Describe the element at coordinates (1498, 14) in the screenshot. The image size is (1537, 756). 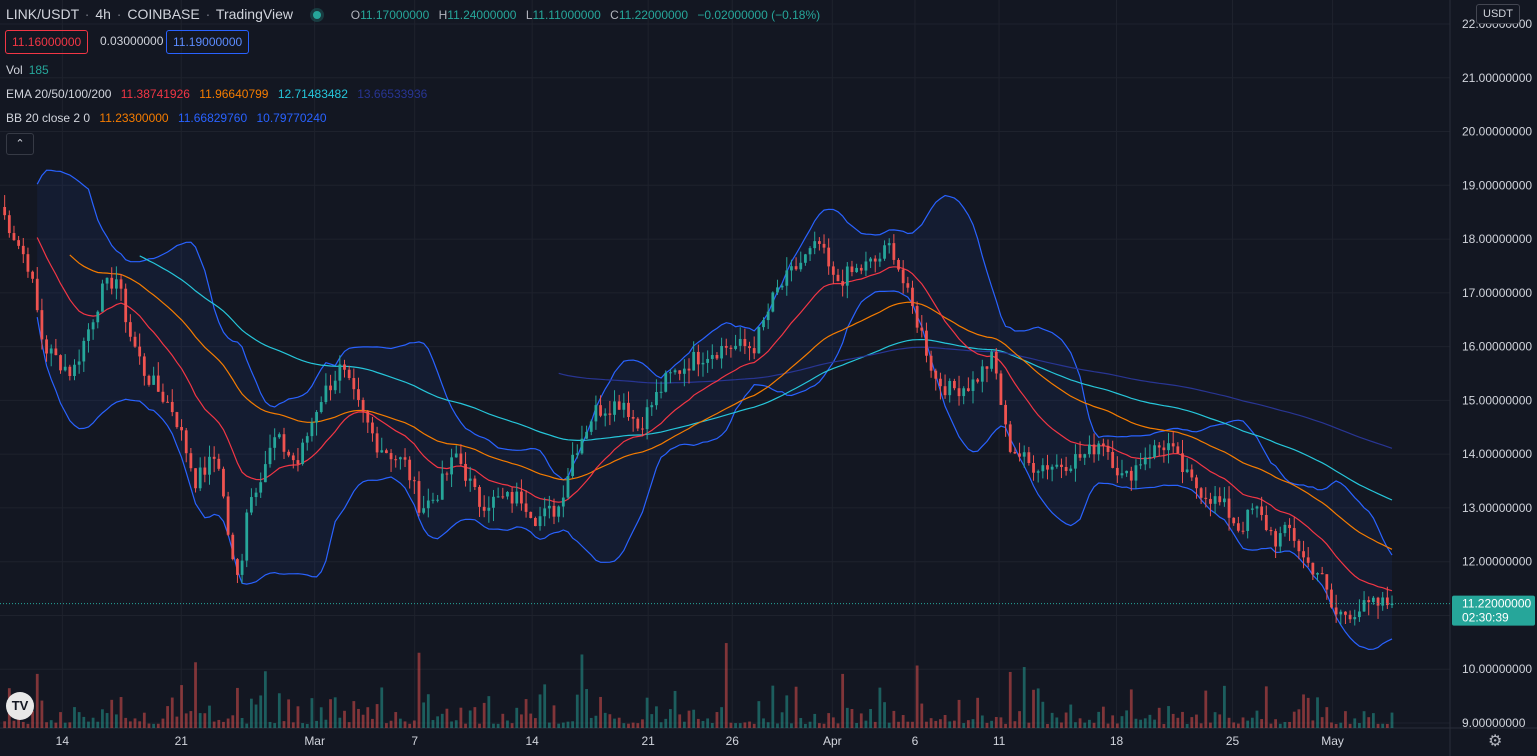
I see `currency-button: USDT` at that location.